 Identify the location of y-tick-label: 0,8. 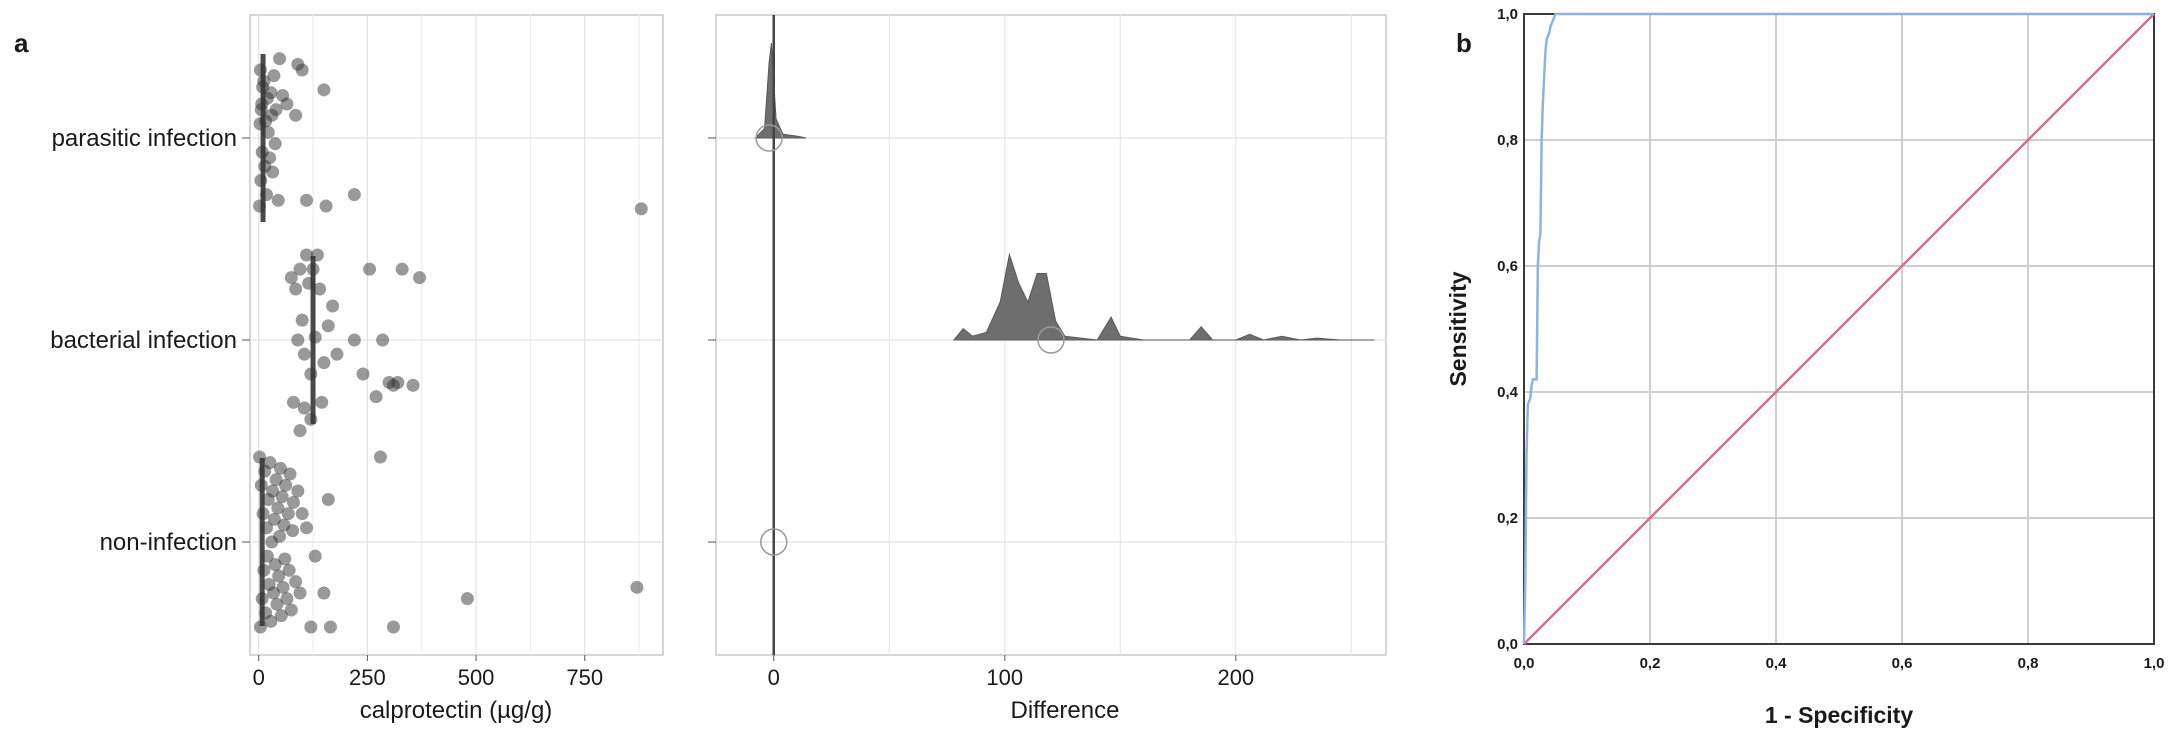
(1507, 140).